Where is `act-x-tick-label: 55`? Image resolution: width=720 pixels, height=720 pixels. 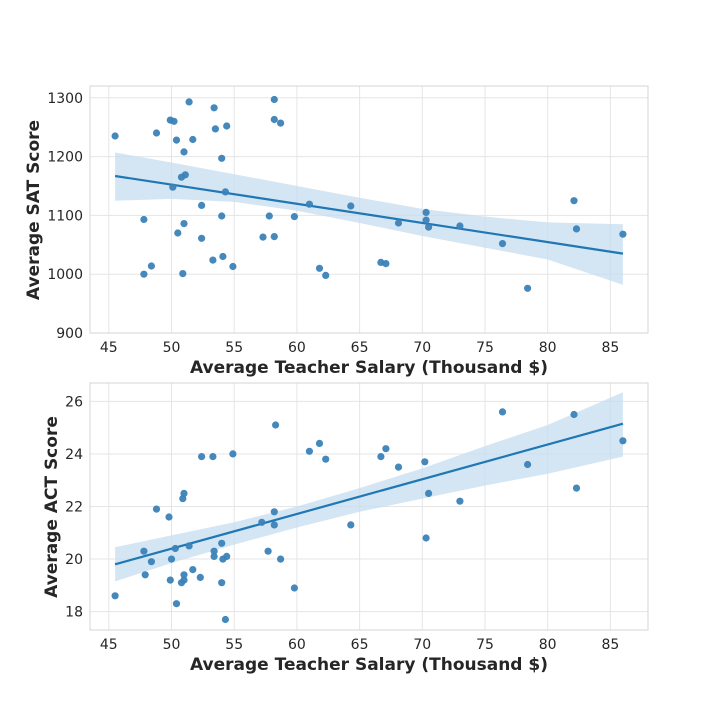 act-x-tick-label: 55 is located at coordinates (234, 645).